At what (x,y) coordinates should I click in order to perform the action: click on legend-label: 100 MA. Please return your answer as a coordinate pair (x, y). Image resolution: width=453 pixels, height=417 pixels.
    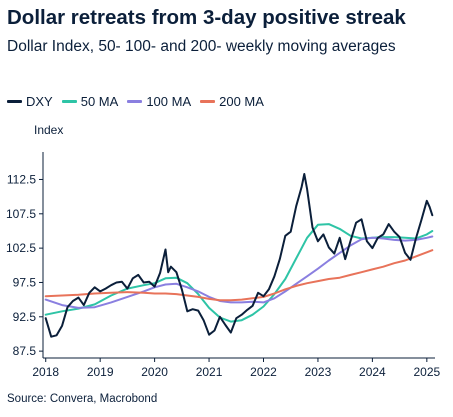
    Looking at the image, I should click on (169, 101).